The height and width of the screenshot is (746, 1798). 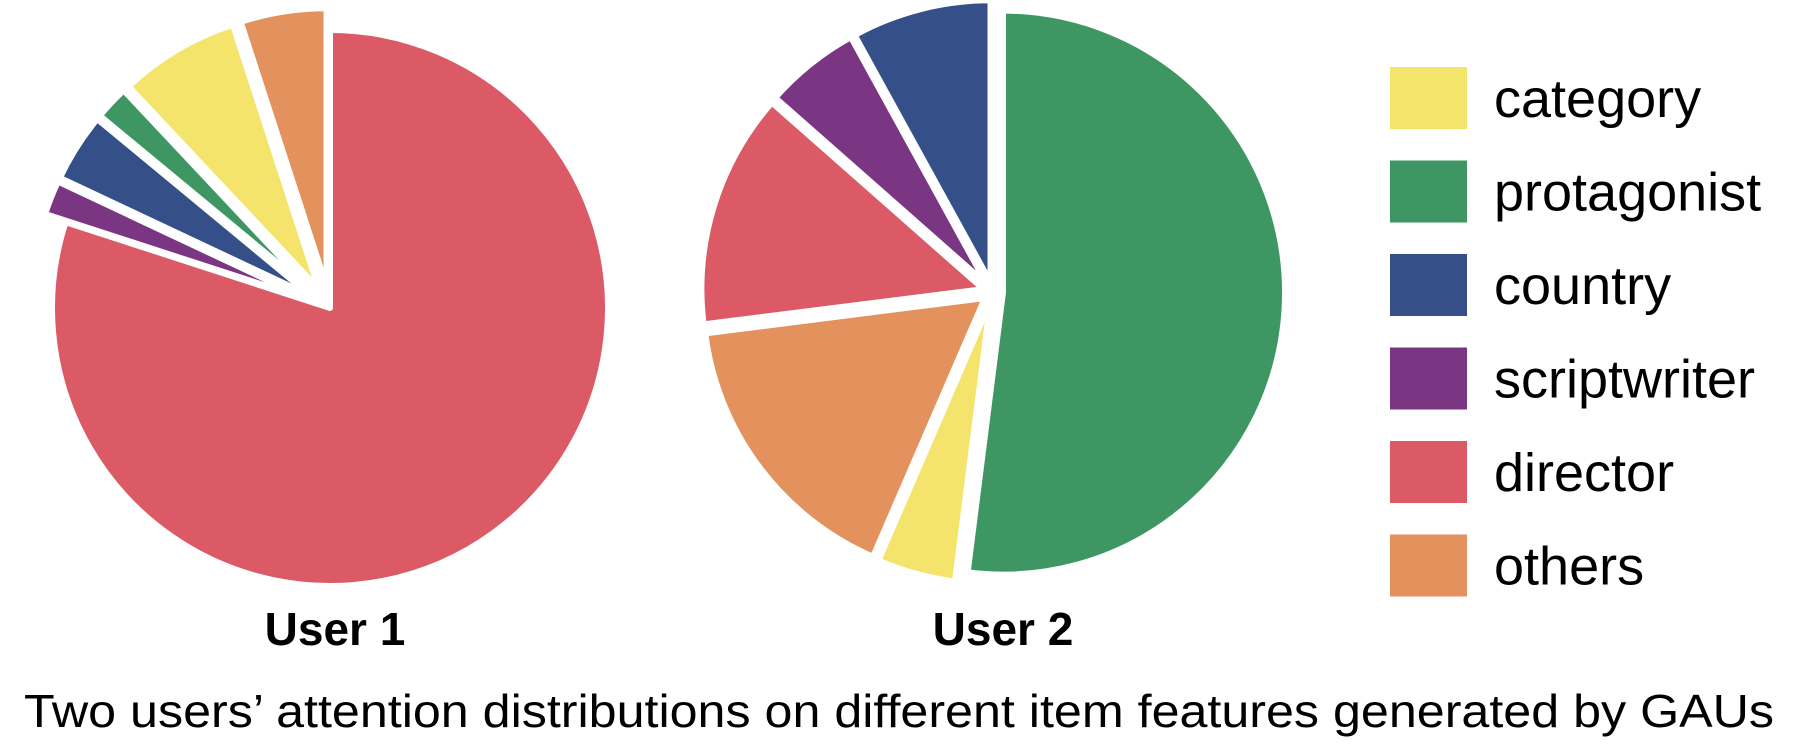 I want to click on legend-label-others: others, so click(x=1569, y=567).